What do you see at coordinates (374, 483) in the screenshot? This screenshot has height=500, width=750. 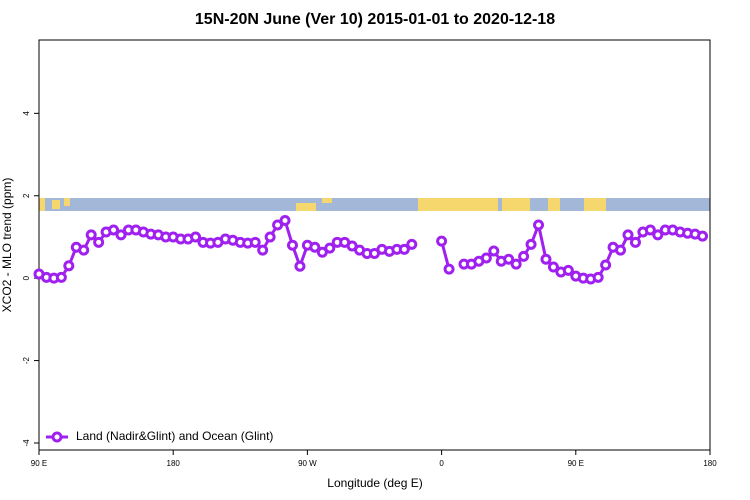 I see `x-axis-label: Longitude (deg E)` at bounding box center [374, 483].